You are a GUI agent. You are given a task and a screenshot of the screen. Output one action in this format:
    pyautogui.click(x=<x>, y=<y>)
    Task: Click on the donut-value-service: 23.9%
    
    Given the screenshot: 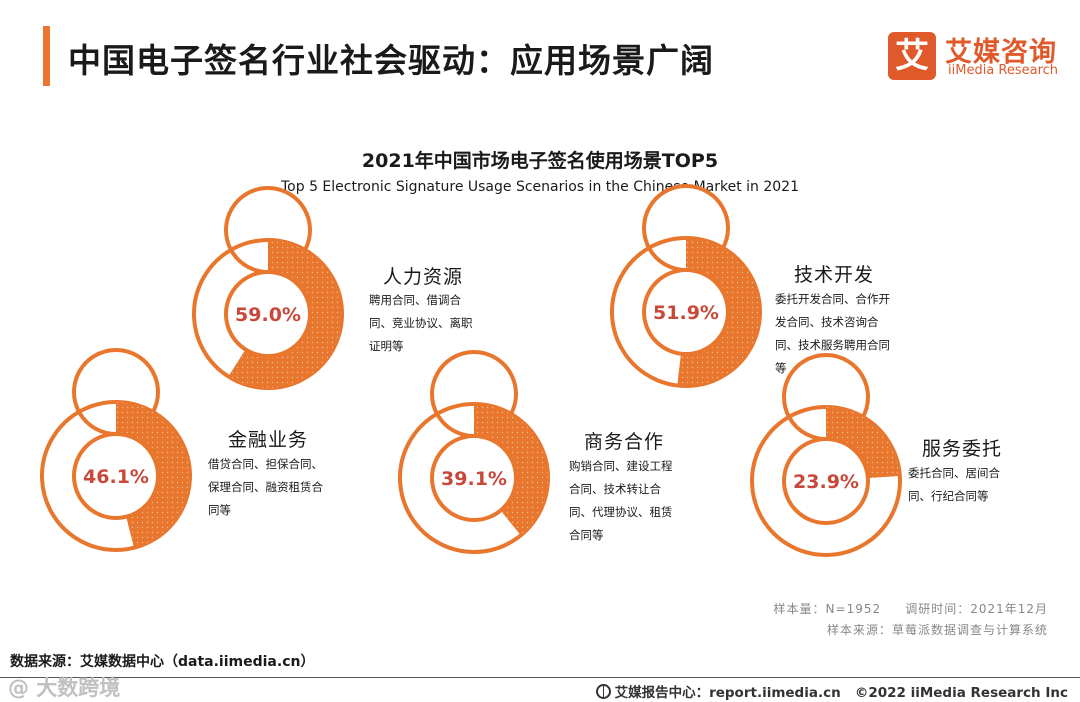 What is the action you would take?
    pyautogui.click(x=826, y=482)
    